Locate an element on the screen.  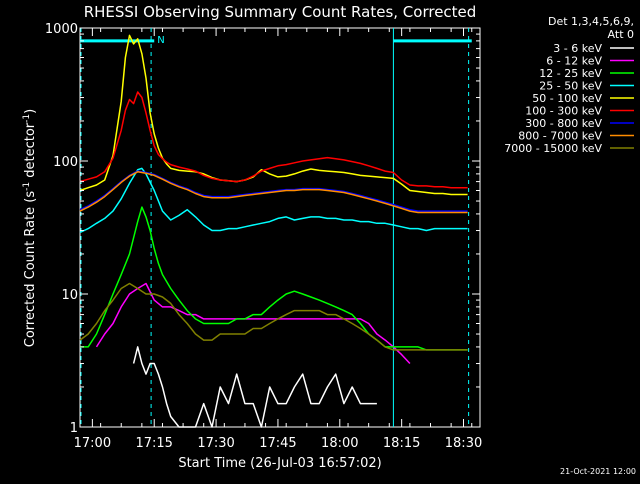
y-tick-label: 10 is located at coordinates (69, 295).